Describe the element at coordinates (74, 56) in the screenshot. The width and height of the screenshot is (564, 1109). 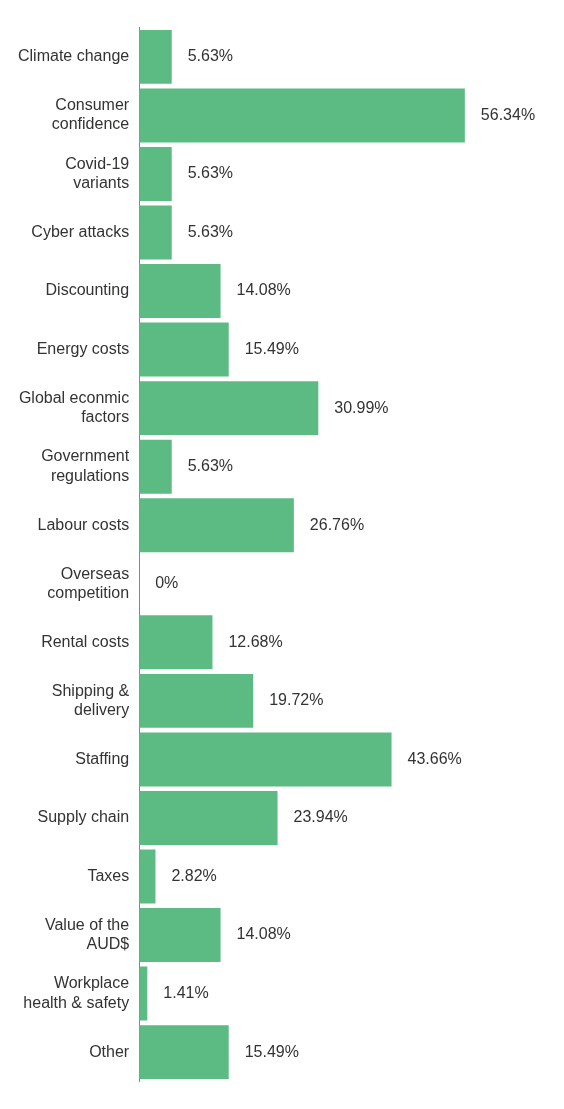
I see `y-tick-label: Climate change` at that location.